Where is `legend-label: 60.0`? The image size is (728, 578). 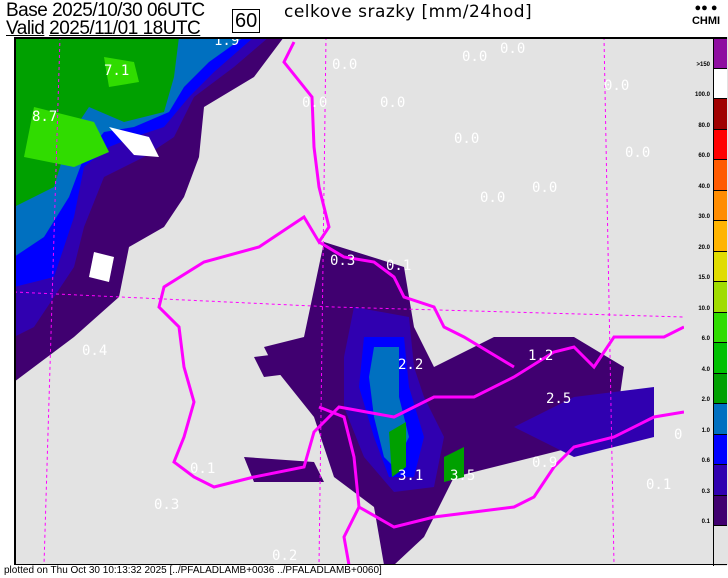
legend-label: 60.0 is located at coordinates (704, 156).